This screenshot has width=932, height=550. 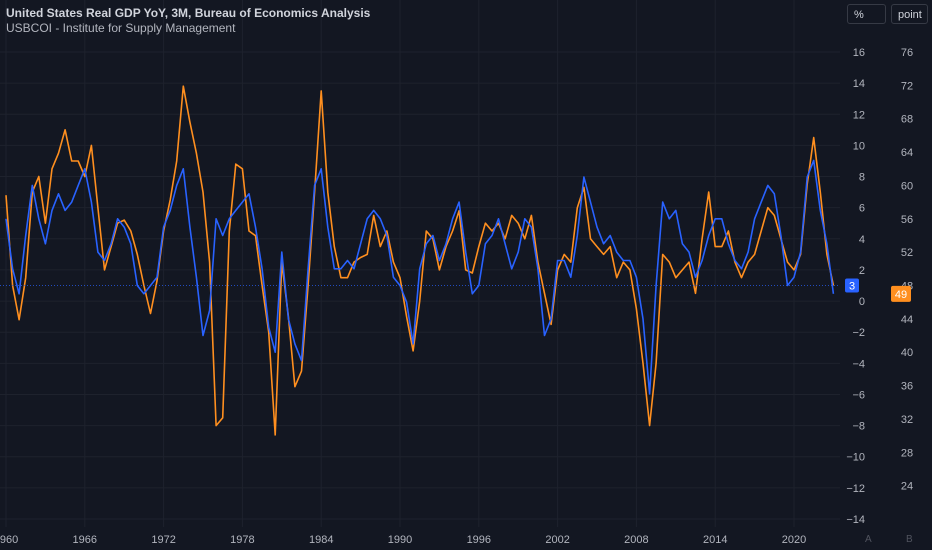 What do you see at coordinates (121, 28) in the screenshot?
I see `chart-subtitle: USBCOI - Institute for Supply Management` at bounding box center [121, 28].